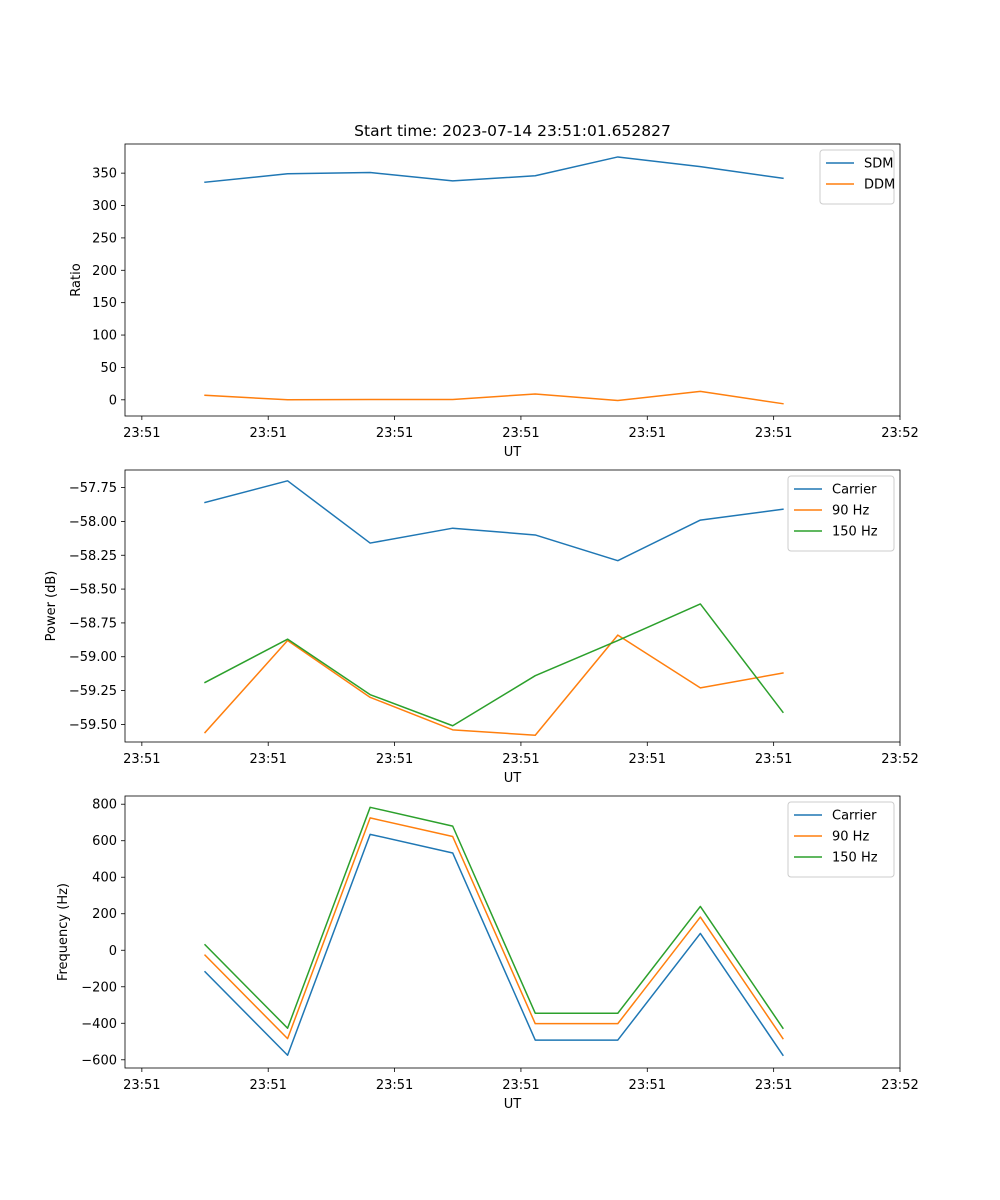 The height and width of the screenshot is (1200, 1000). Describe the element at coordinates (104, 841) in the screenshot. I see `y-tick-label: 600` at that location.